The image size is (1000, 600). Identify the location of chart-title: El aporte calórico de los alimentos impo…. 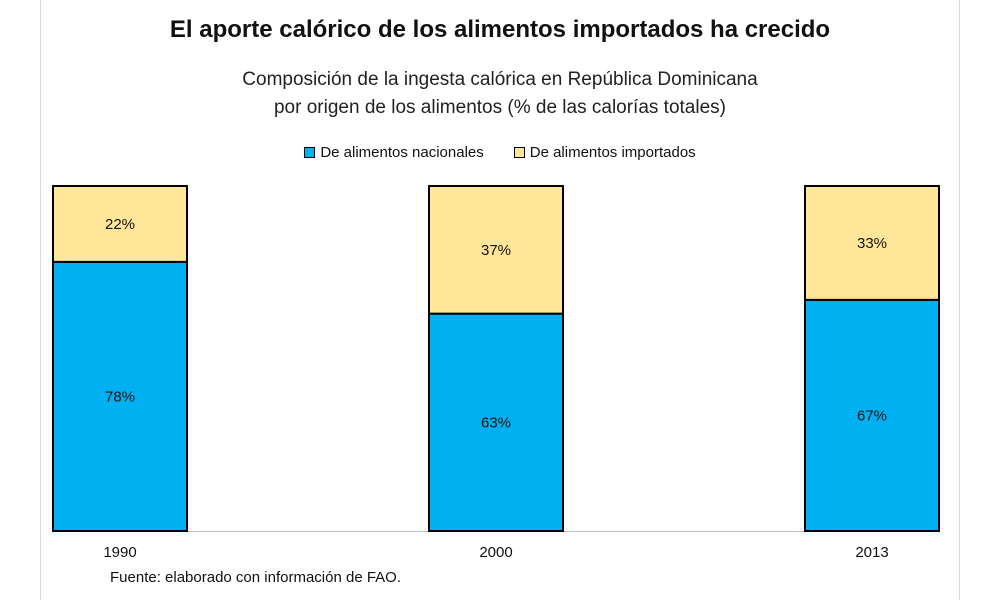
(500, 29).